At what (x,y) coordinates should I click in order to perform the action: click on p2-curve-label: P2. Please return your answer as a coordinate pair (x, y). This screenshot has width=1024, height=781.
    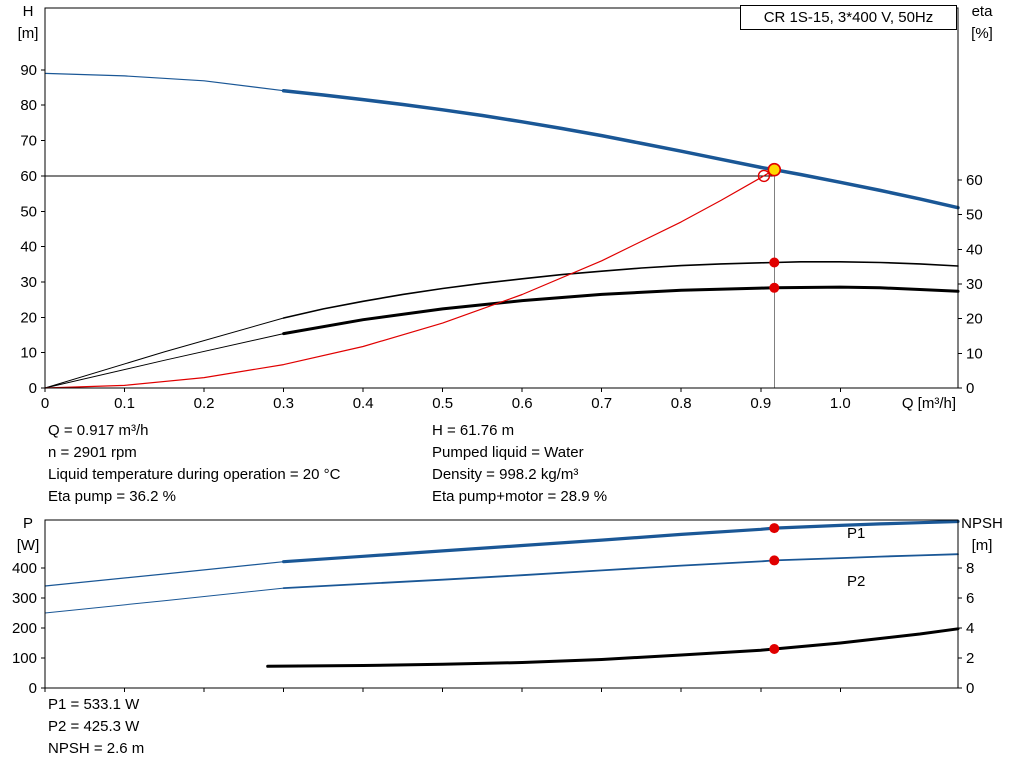
    Looking at the image, I should click on (856, 581).